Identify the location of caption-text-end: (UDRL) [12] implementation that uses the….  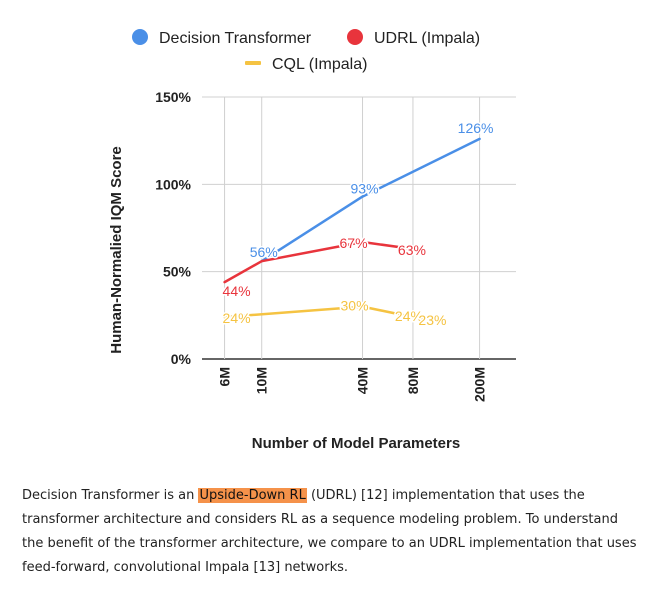
(329, 531).